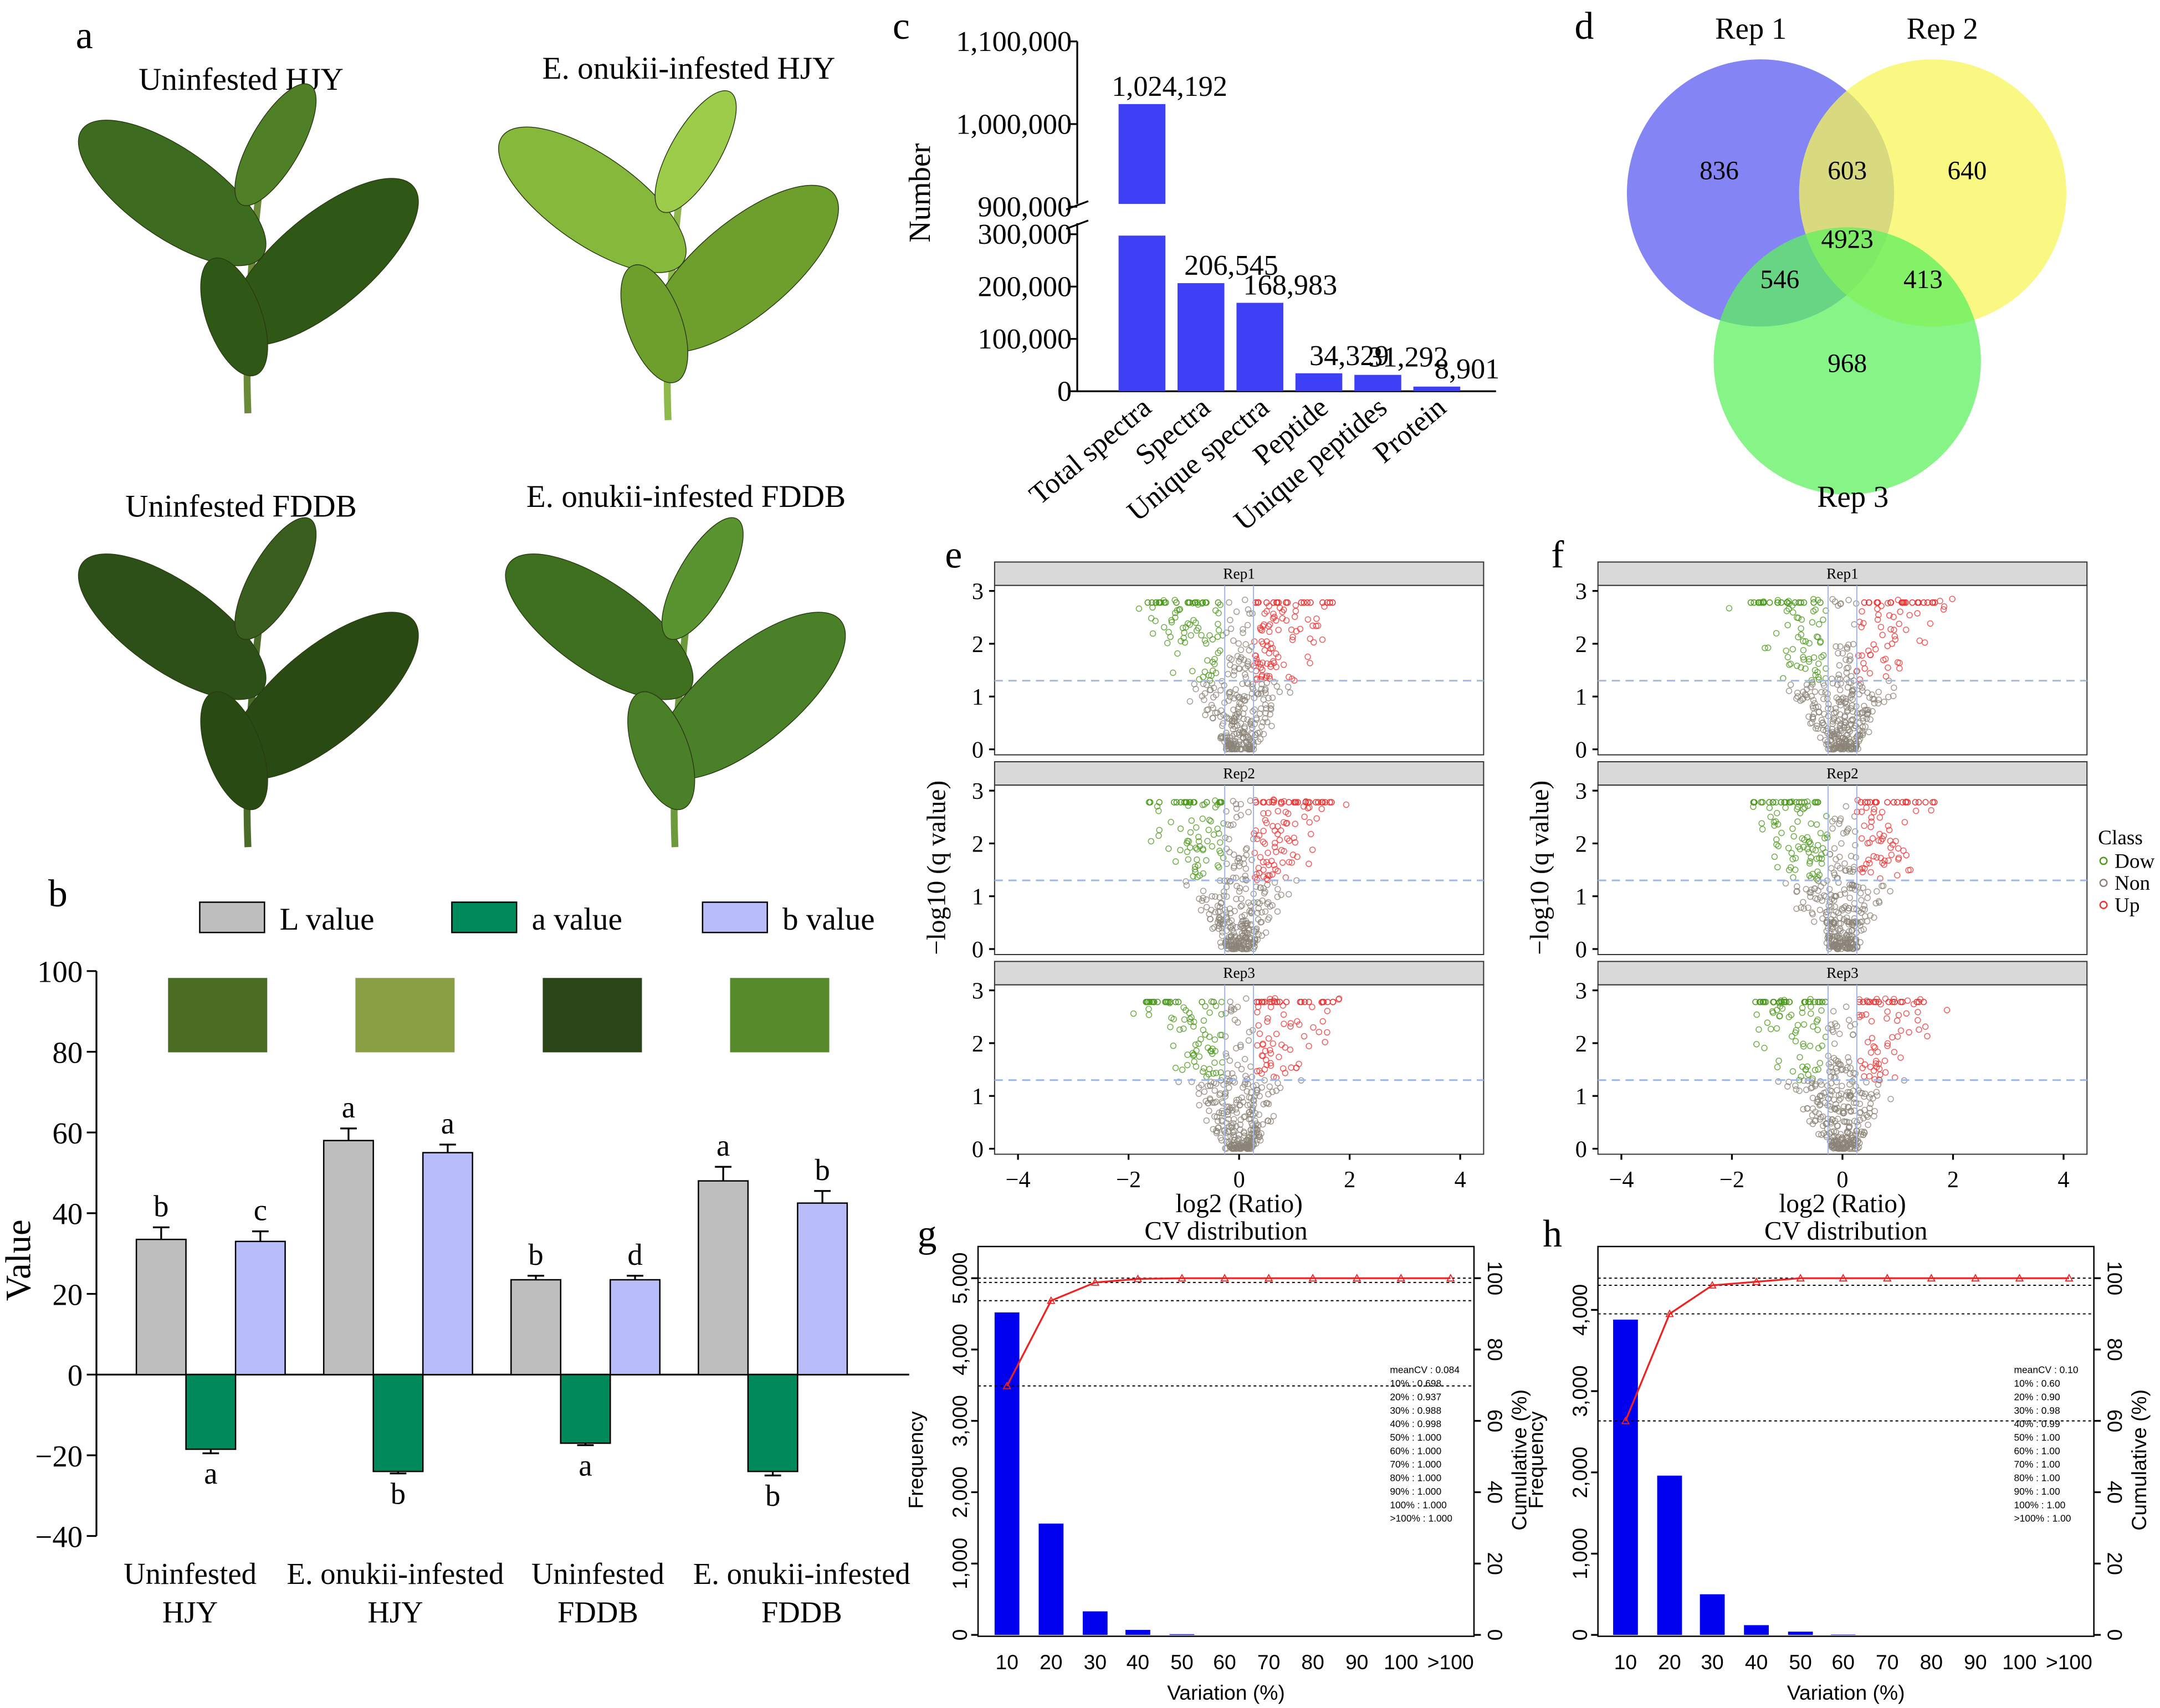 The image size is (2160, 1708). What do you see at coordinates (84, 35) in the screenshot?
I see `panel-label-a: a` at bounding box center [84, 35].